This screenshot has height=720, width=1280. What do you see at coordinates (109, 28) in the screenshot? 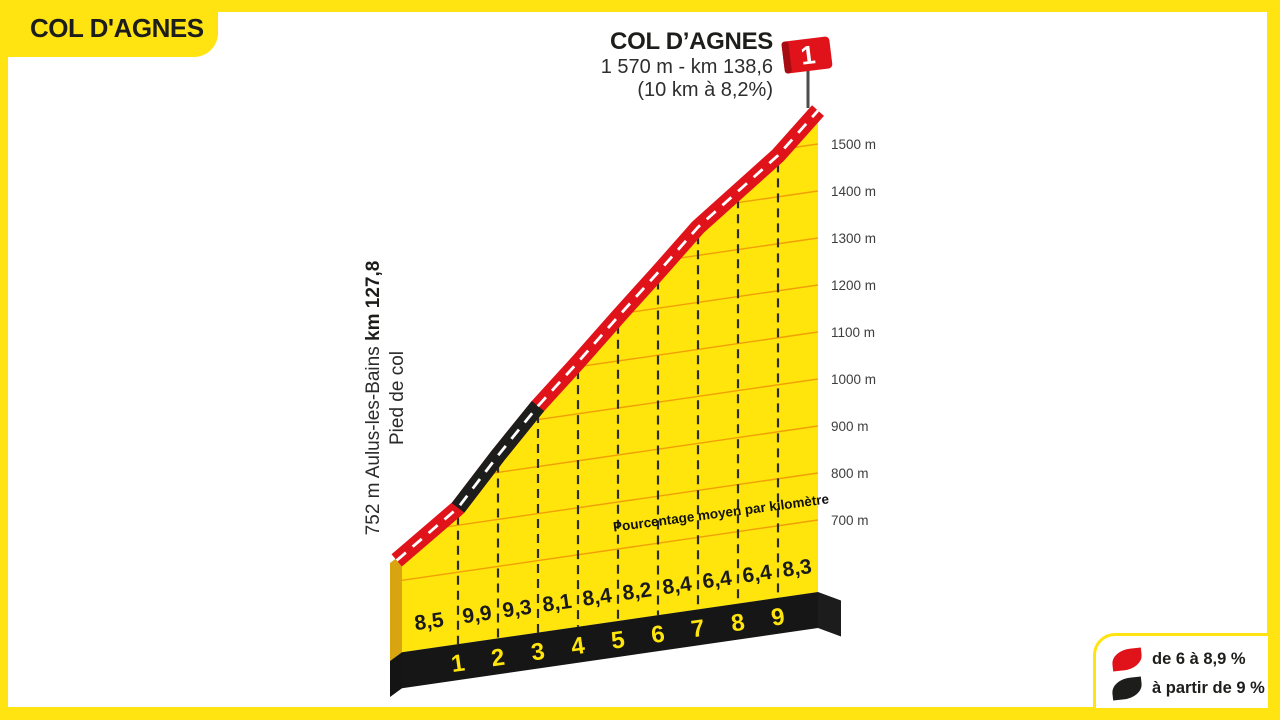
I see `climb-name-banner: COL D'AGNES` at bounding box center [109, 28].